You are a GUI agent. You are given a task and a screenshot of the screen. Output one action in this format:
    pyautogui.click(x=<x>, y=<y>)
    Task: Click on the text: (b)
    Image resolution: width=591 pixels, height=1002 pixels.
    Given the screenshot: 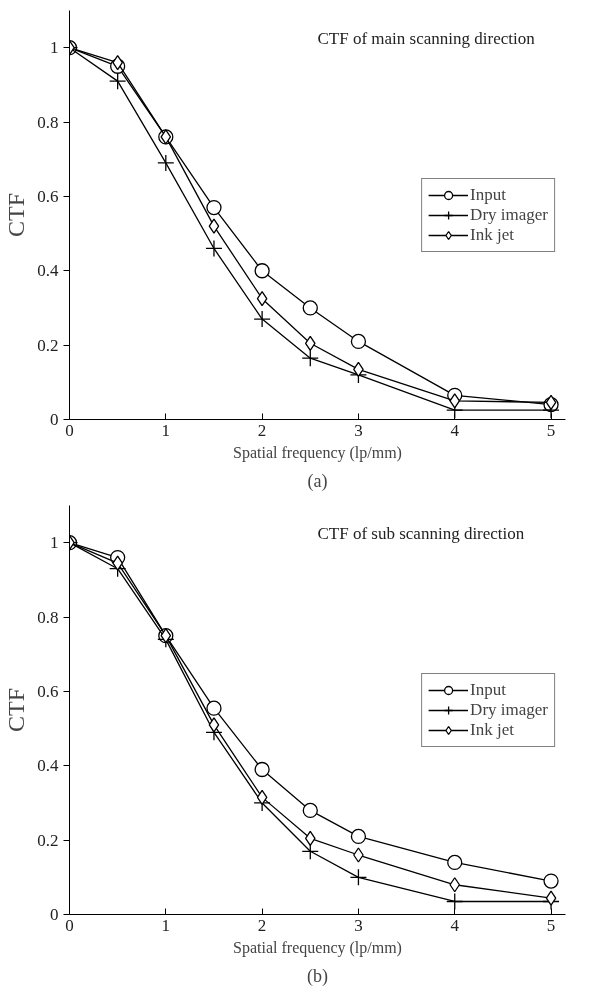 What is the action you would take?
    pyautogui.click(x=318, y=976)
    